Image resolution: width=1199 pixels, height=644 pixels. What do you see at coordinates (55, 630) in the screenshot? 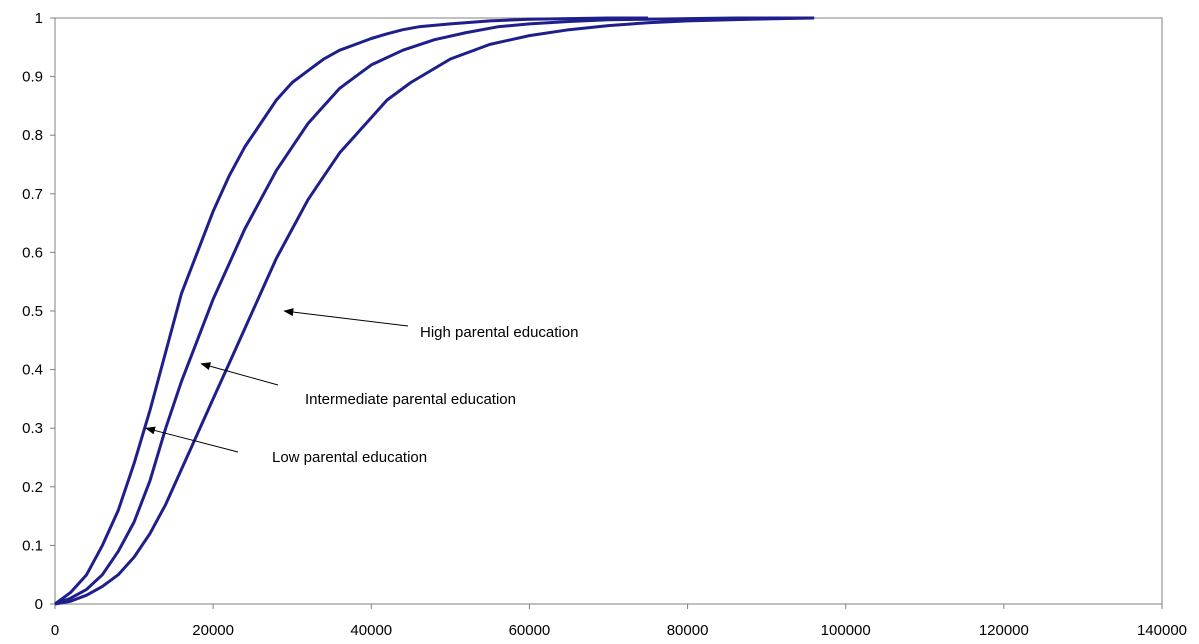
I see `x-tick-label: 0` at bounding box center [55, 630].